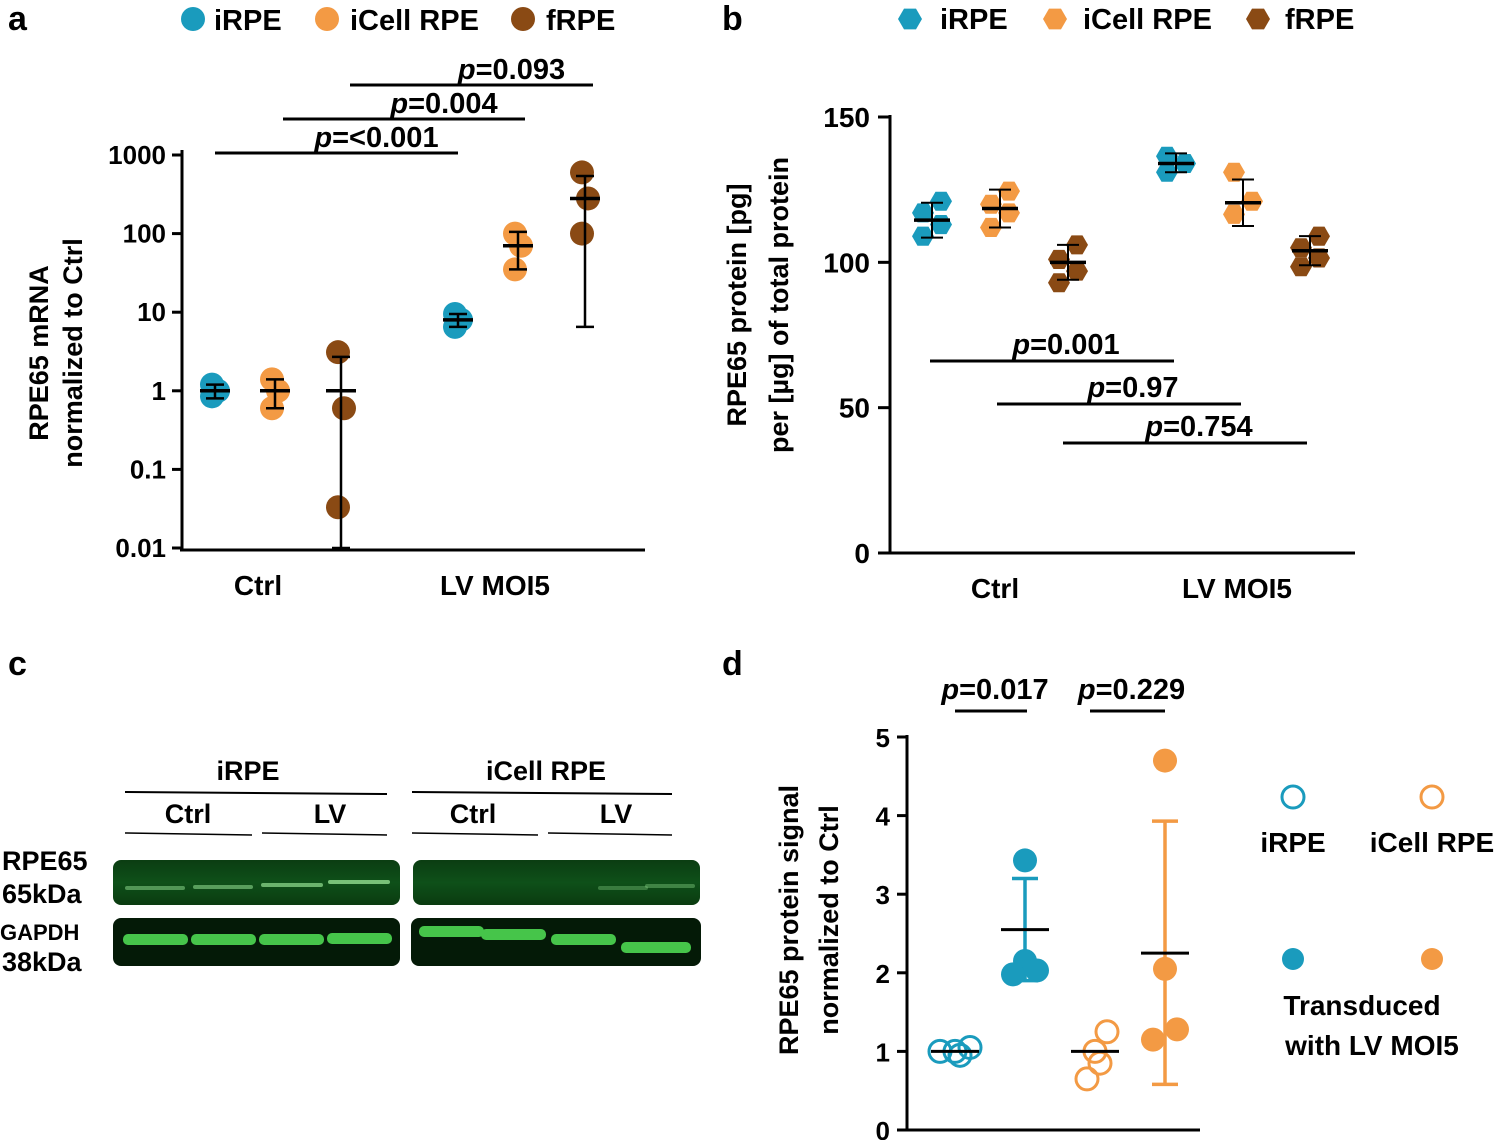 This screenshot has width=1500, height=1140. Describe the element at coordinates (137, 155) in the screenshot. I see `panel-a-ytick-label: 1000` at that location.